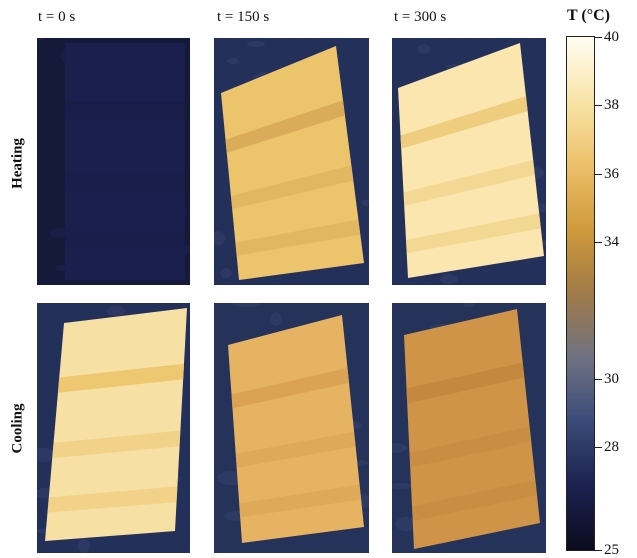 This screenshot has height=558, width=637. I want to click on thermal-image-cooling-t0, so click(113, 428).